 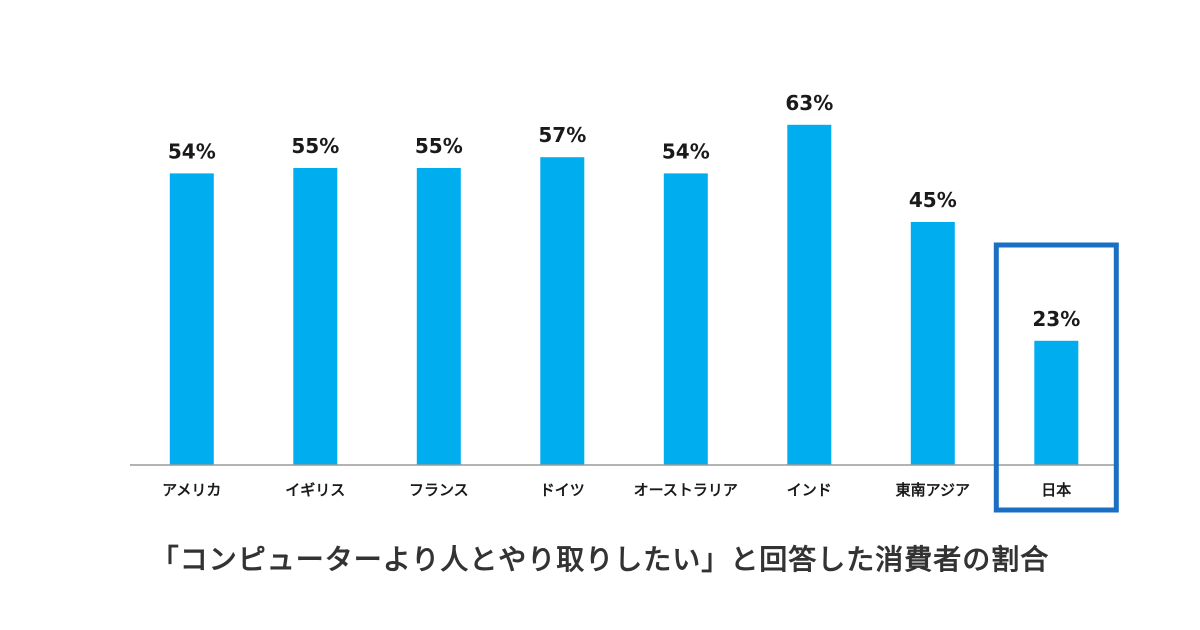 What do you see at coordinates (439, 490) in the screenshot?
I see `category-label-3: フランス` at bounding box center [439, 490].